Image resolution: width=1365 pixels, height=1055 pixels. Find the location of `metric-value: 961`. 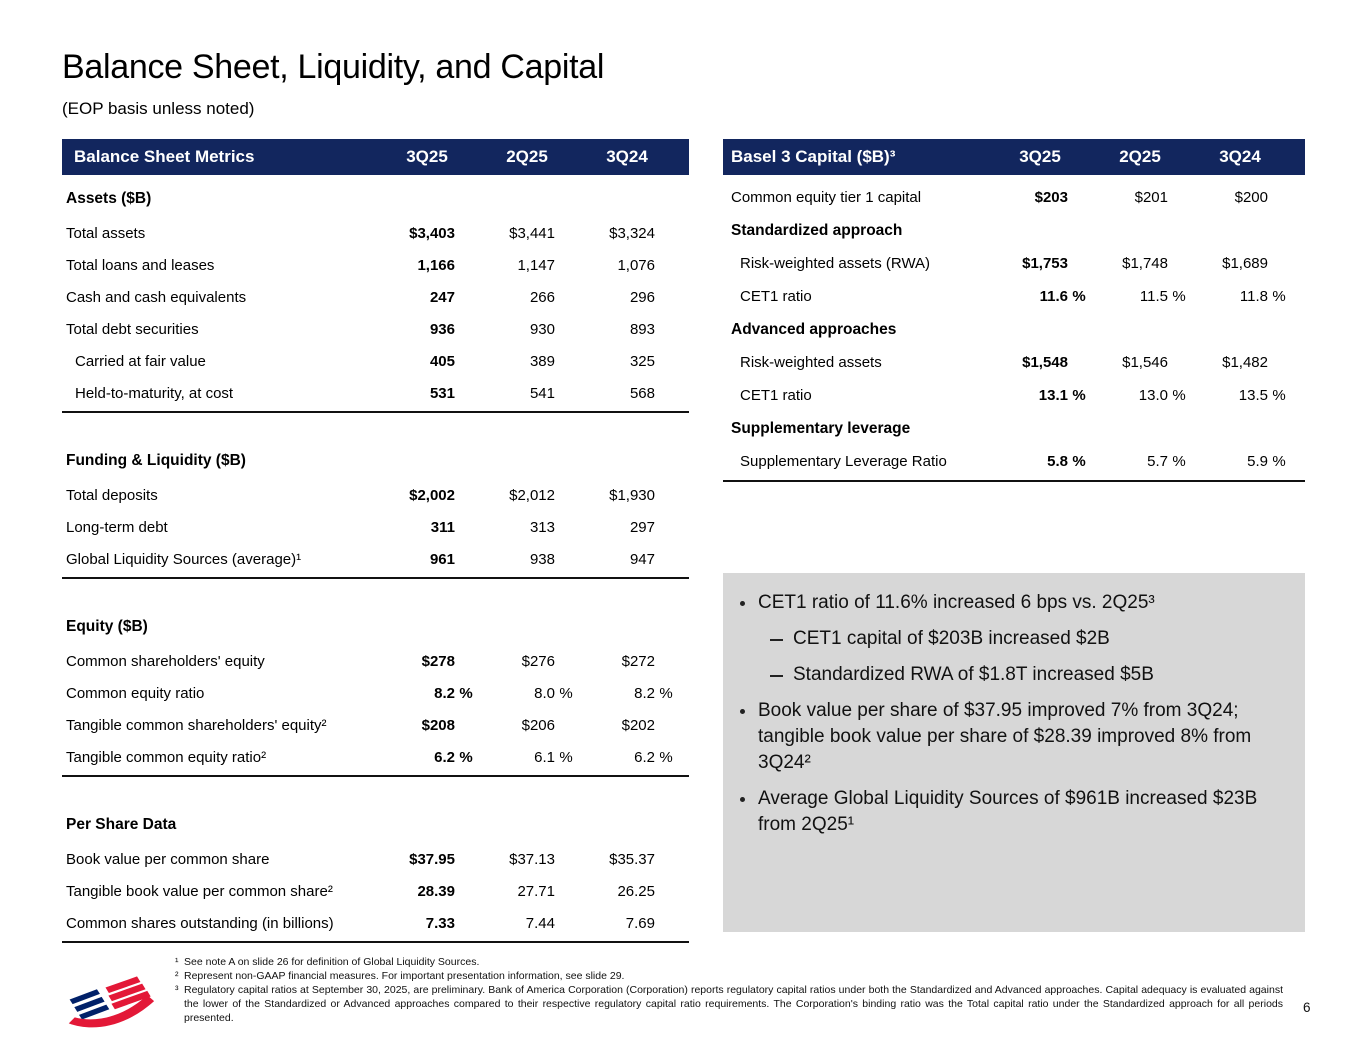

metric-value: 961 is located at coordinates (442, 559).